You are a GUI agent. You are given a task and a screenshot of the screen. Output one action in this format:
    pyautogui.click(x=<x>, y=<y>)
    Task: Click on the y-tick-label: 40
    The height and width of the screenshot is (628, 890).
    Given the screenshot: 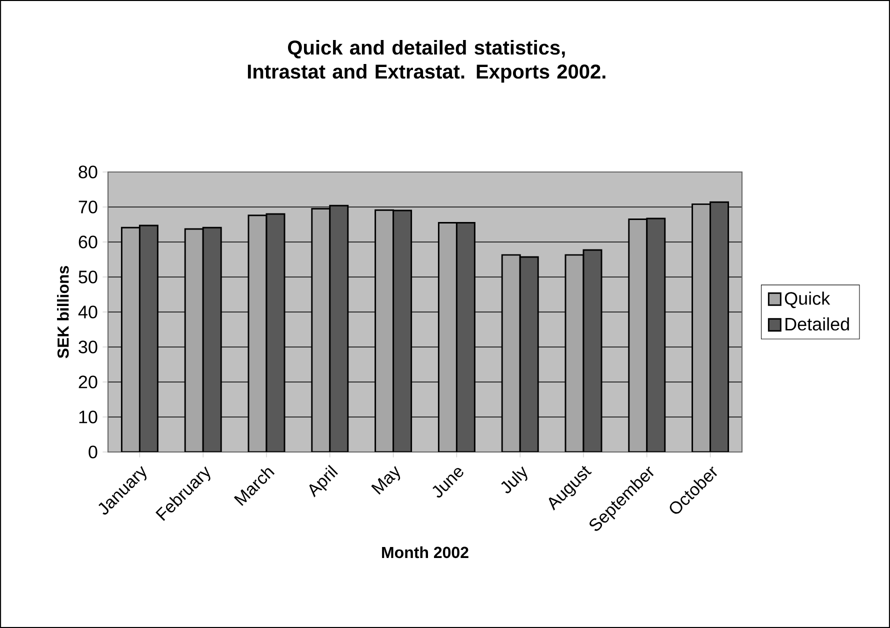 What is the action you would take?
    pyautogui.click(x=88, y=312)
    